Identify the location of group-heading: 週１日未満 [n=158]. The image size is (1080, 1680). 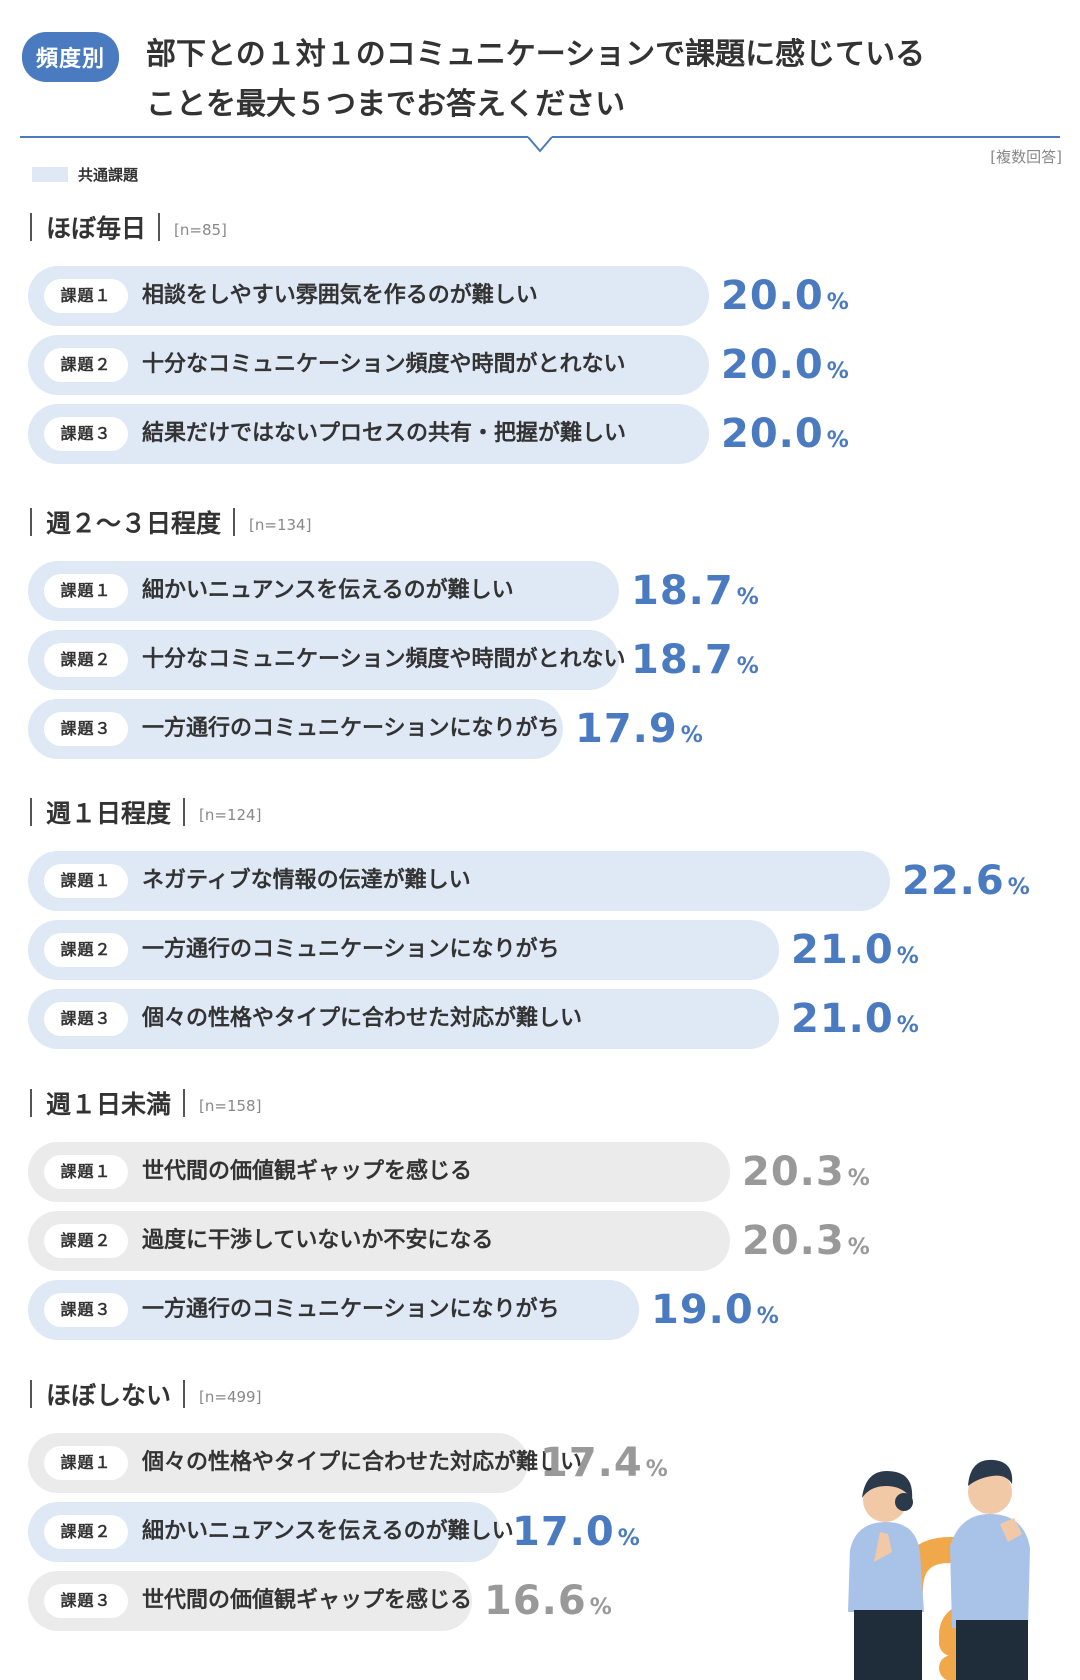
(145, 1103).